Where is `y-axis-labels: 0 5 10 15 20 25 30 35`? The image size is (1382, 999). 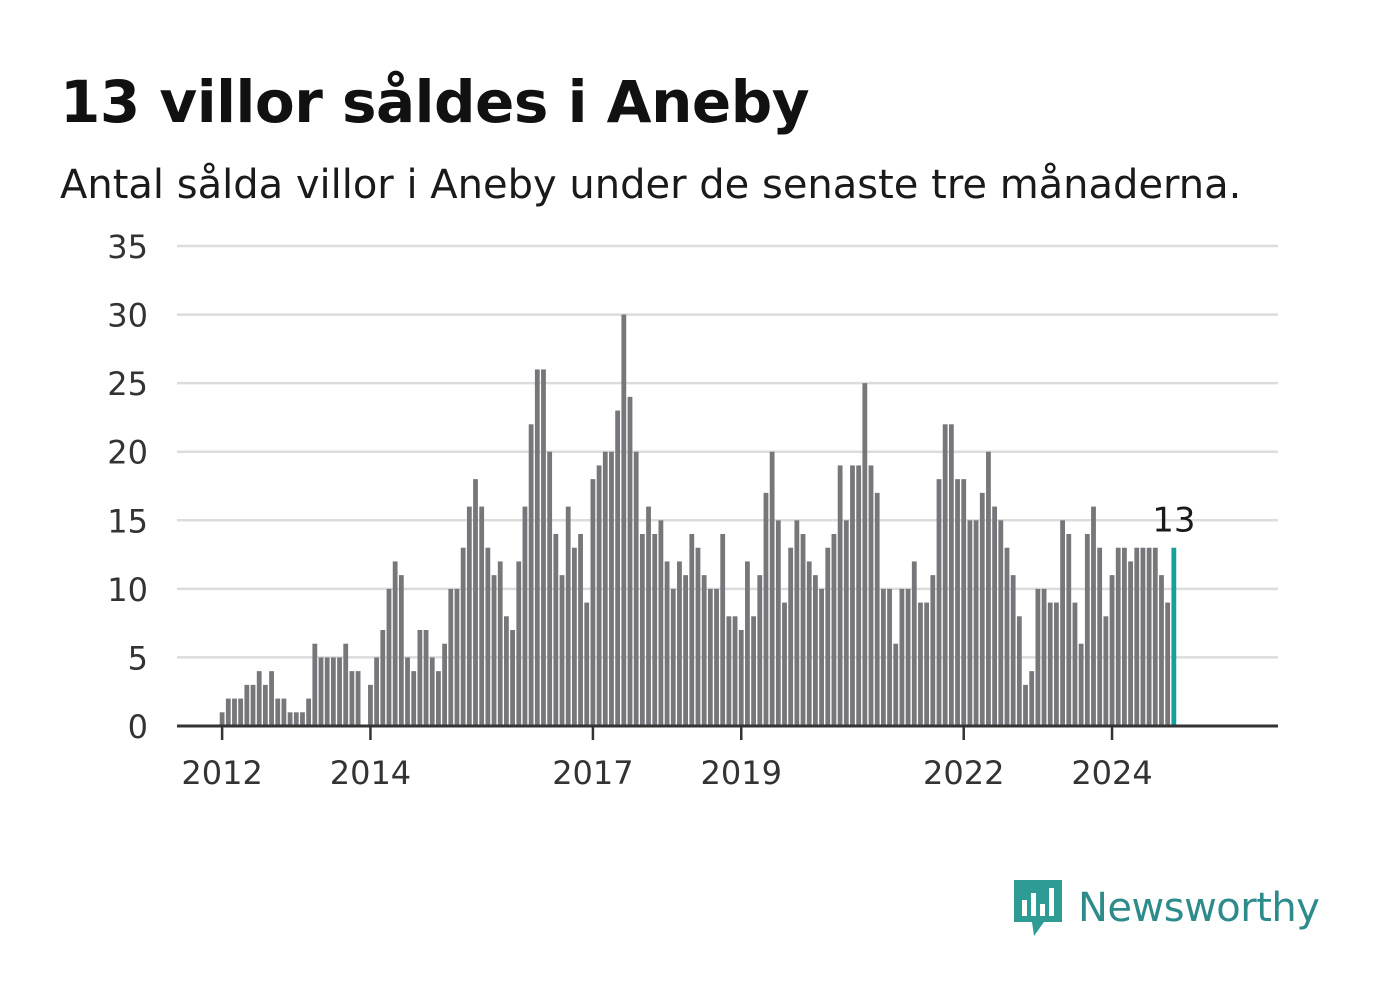 y-axis-labels: 0 5 10 15 20 25 30 35 is located at coordinates (127, 487).